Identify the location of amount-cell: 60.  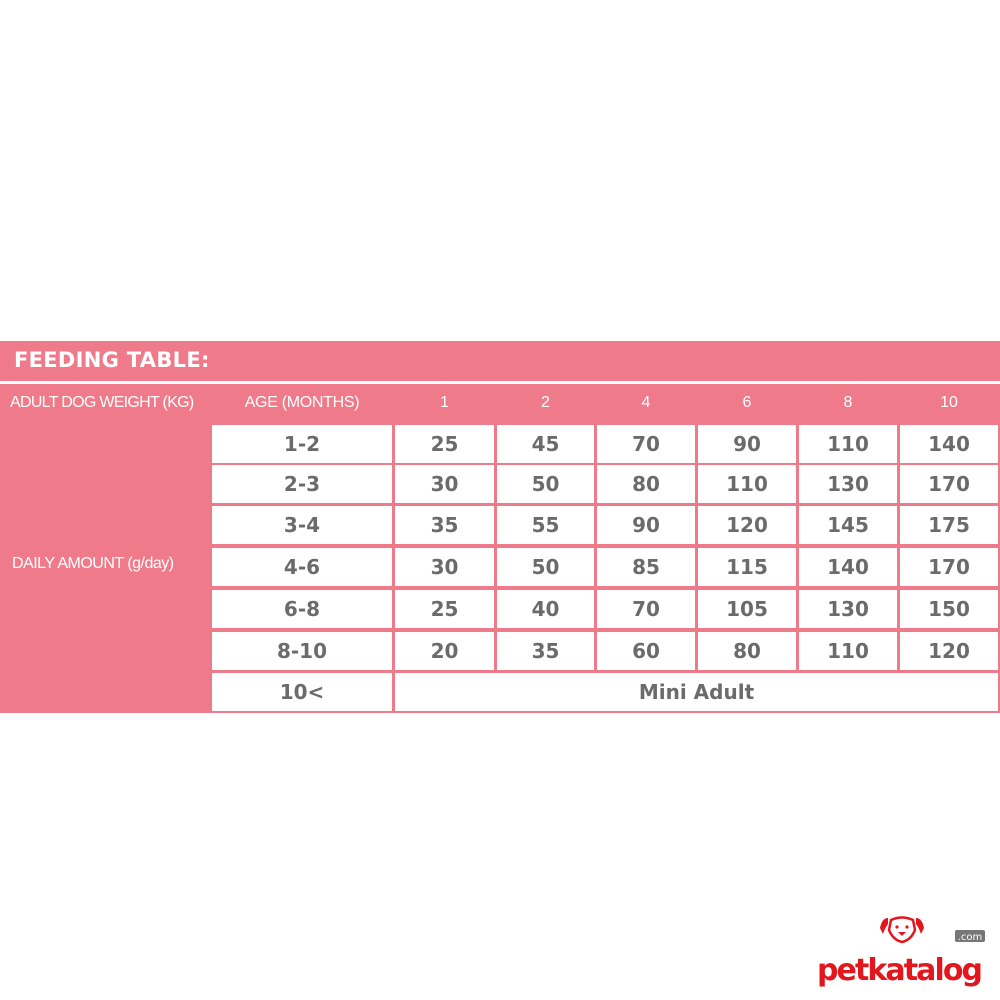
(646, 651).